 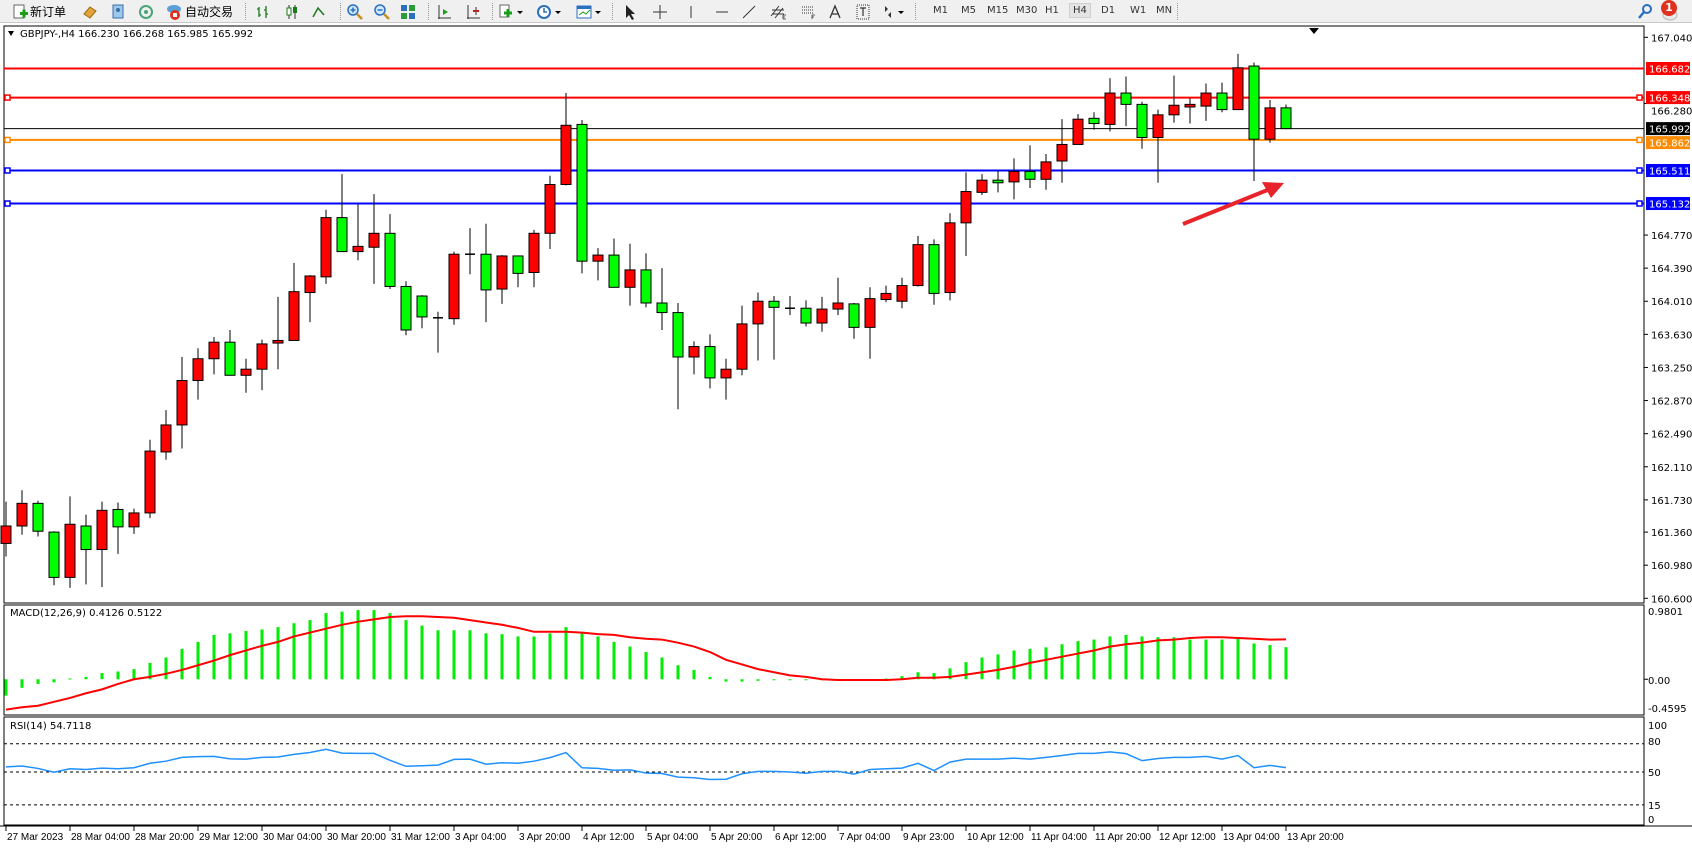 I want to click on chart-shift-marker-icon, so click(x=1314, y=31).